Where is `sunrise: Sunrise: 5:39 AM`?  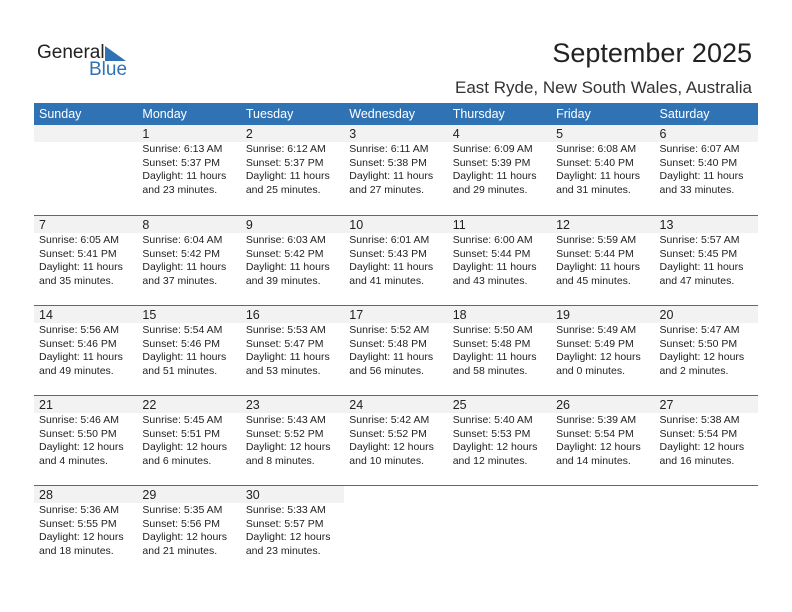
sunrise: Sunrise: 5:39 AM is located at coordinates (596, 420).